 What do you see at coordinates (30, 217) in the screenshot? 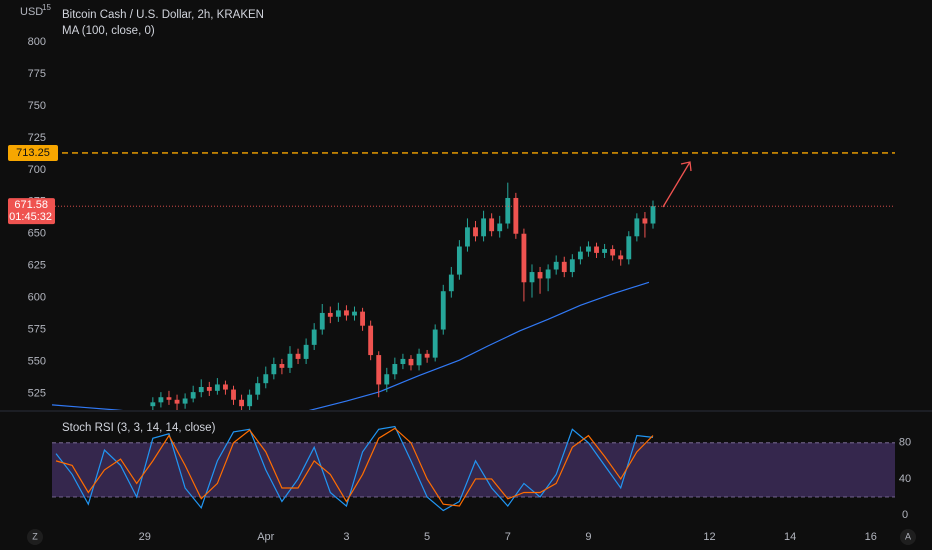
I see `countdown: 01:45:32` at bounding box center [30, 217].